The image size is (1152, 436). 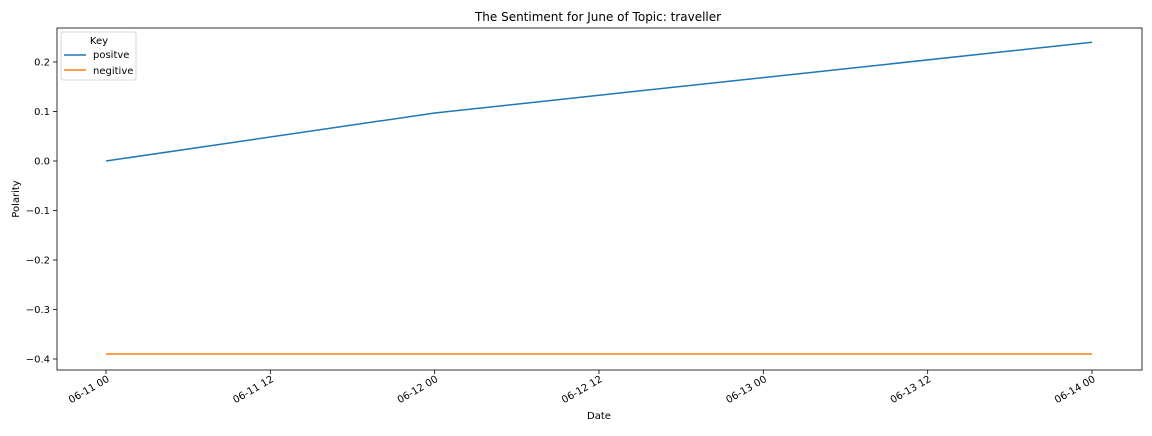 What do you see at coordinates (1075, 390) in the screenshot?
I see `x-tick-label: 06-14 00` at bounding box center [1075, 390].